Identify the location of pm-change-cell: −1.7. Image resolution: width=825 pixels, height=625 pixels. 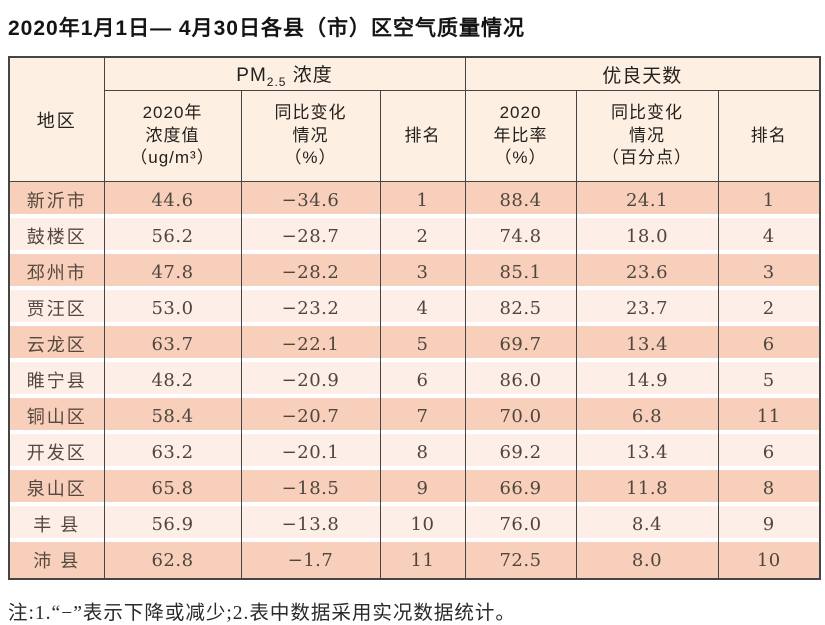
(310, 560).